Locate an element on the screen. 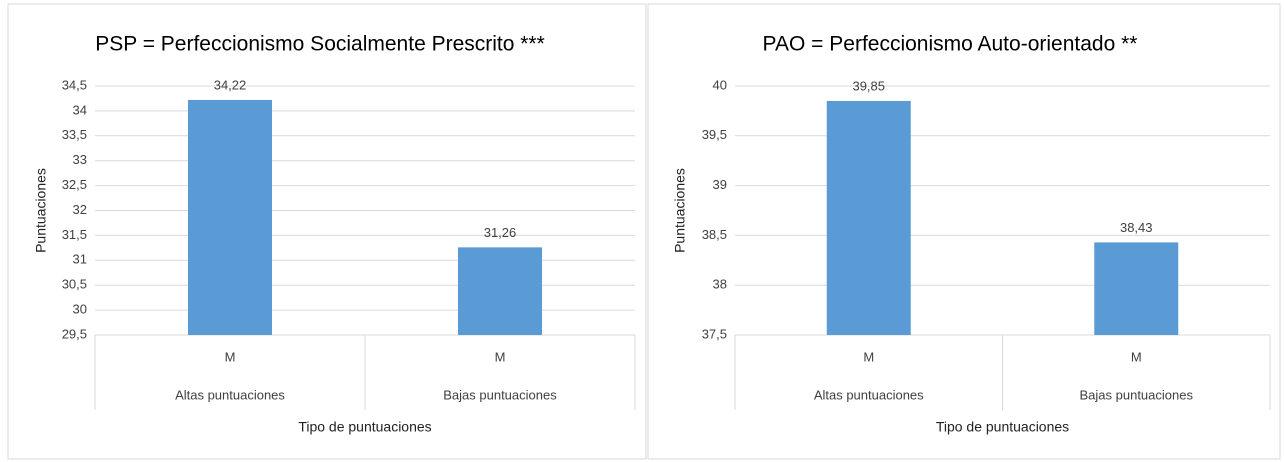  chart-title: PAO = Perfeccionismo Auto-orientado ** is located at coordinates (950, 44).